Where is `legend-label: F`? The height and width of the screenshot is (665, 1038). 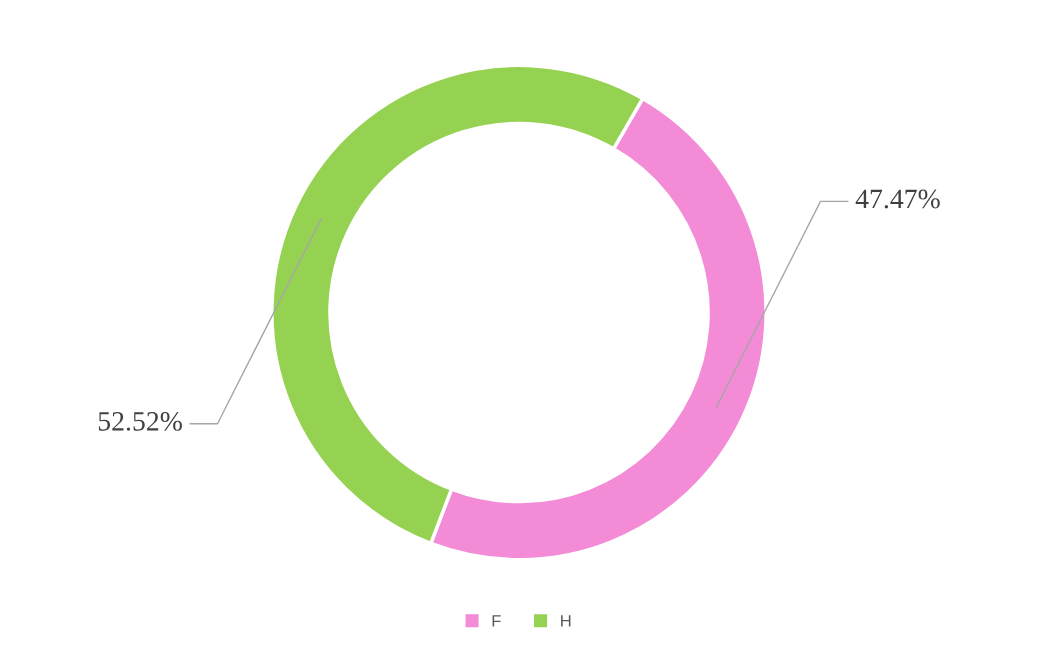
legend-label: F is located at coordinates (496, 621).